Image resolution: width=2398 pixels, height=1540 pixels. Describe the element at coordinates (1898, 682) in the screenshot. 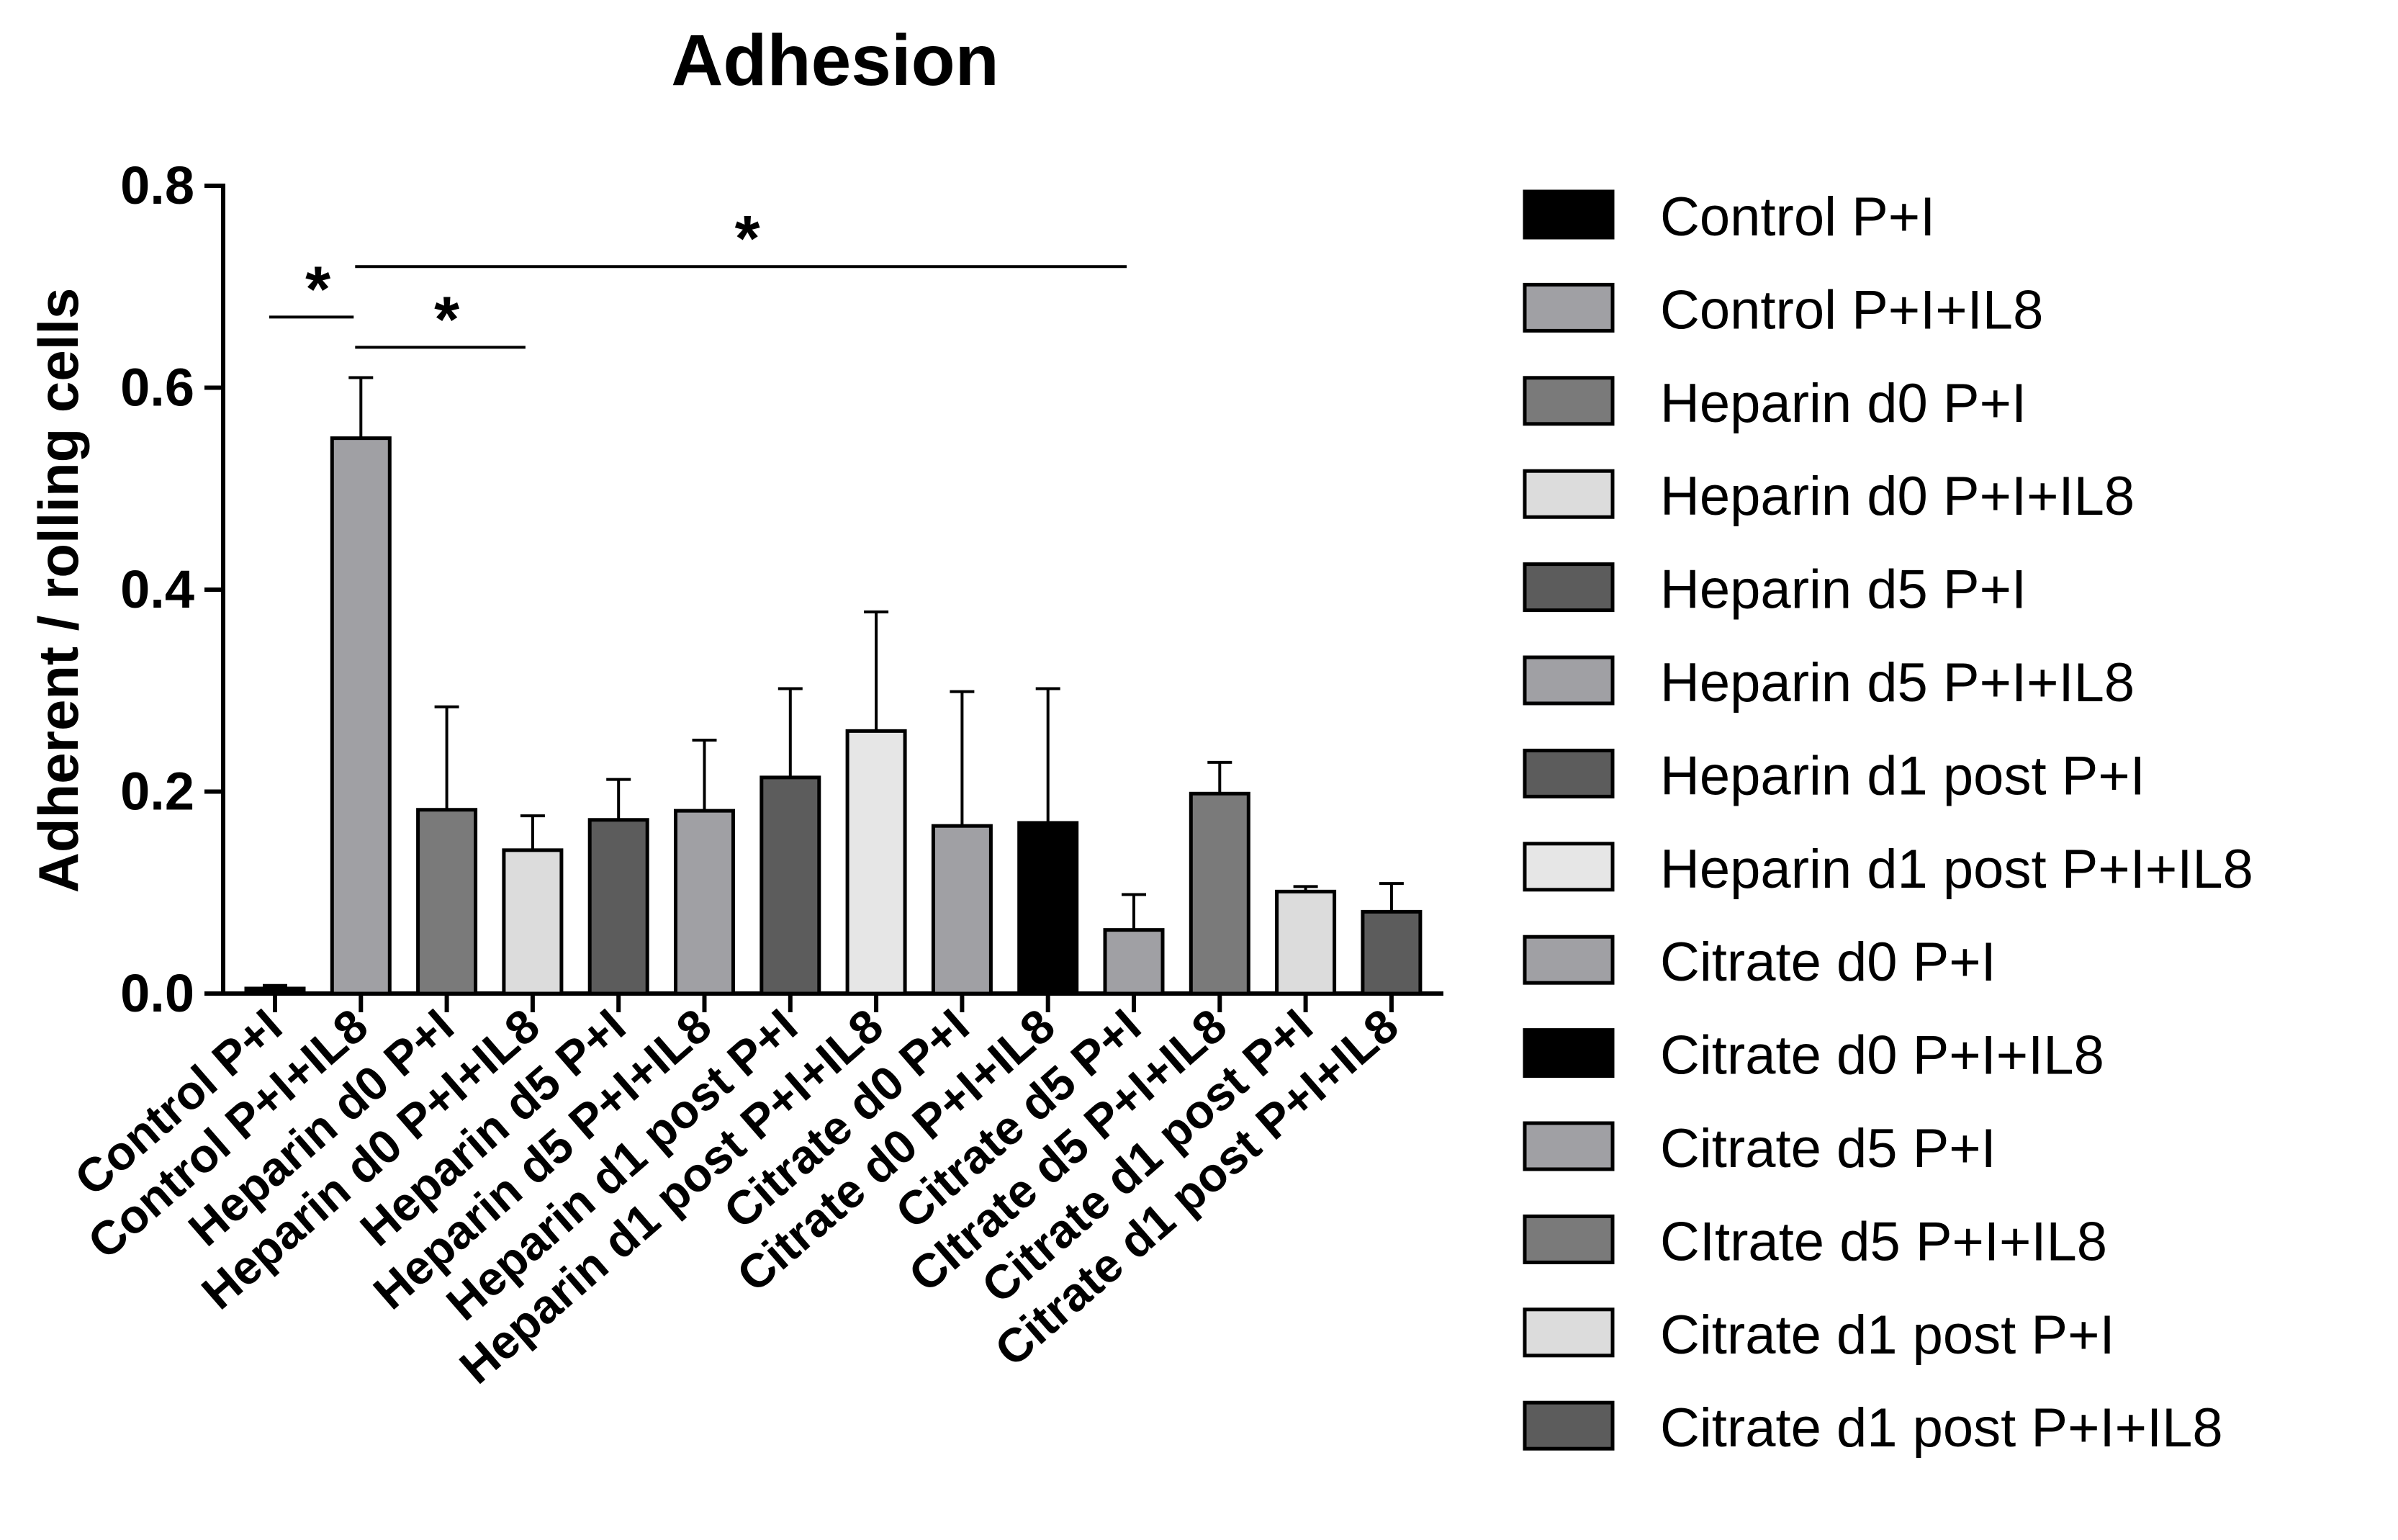

I see `legend-label: Heparin d5 P+I+IL8` at that location.